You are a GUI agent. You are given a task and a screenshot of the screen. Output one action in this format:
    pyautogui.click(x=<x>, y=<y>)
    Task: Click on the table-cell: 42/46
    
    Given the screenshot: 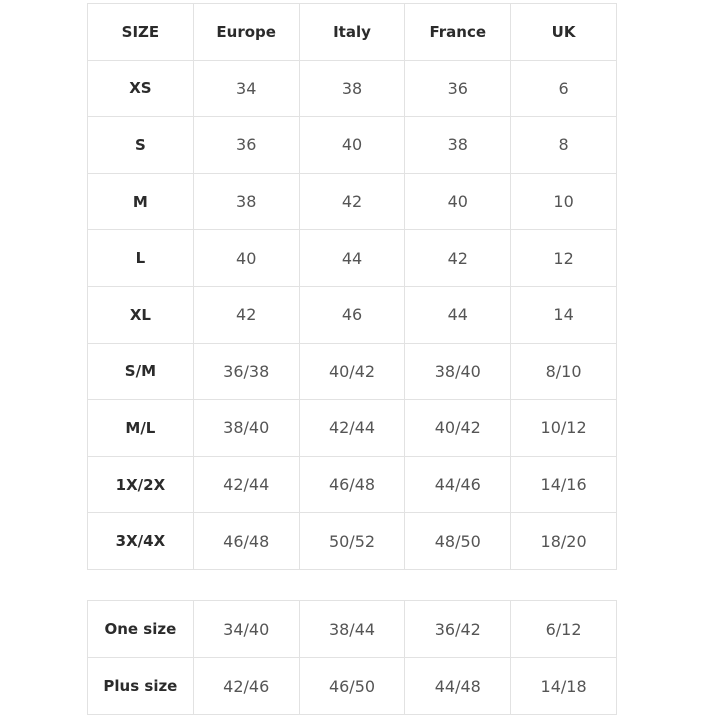 What is the action you would take?
    pyautogui.click(x=246, y=686)
    